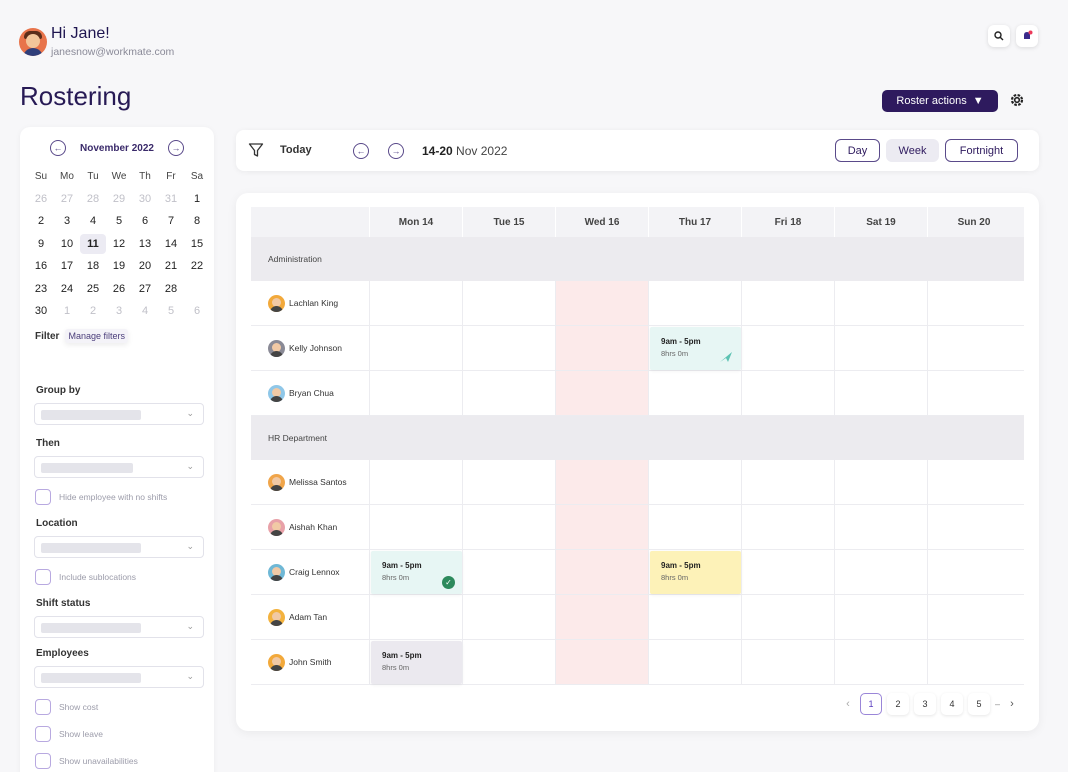 The width and height of the screenshot is (1068, 772). Describe the element at coordinates (912, 150) in the screenshot. I see `view-week-button: Week` at that location.